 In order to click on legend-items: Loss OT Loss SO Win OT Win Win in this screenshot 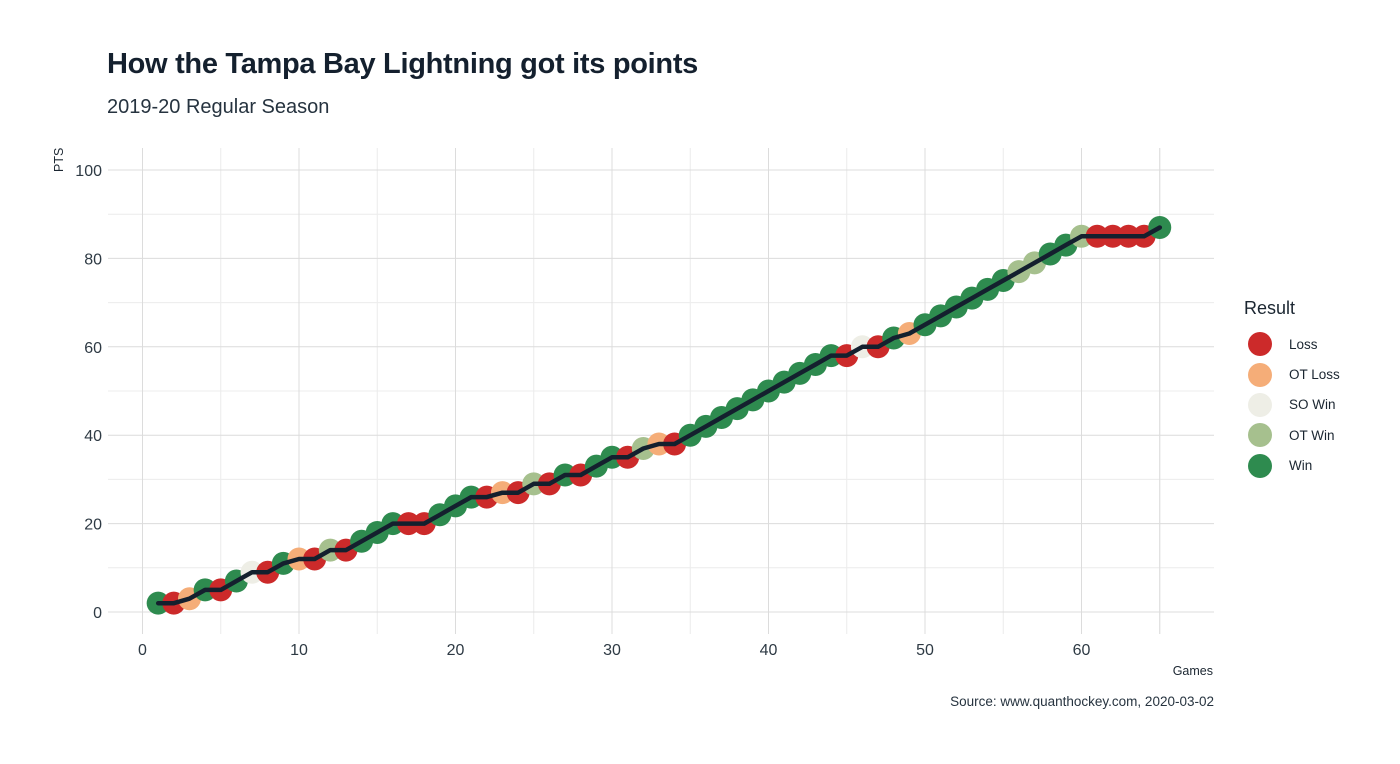, I will do `click(1292, 405)`.